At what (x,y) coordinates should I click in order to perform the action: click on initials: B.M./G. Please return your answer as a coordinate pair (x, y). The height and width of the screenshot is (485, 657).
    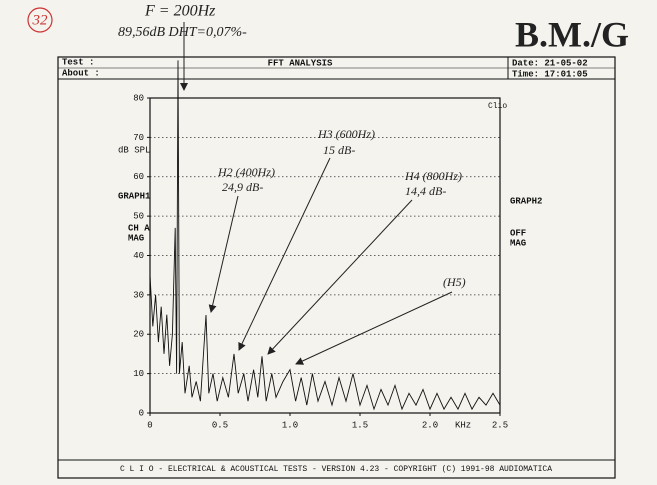
    Looking at the image, I should click on (572, 34).